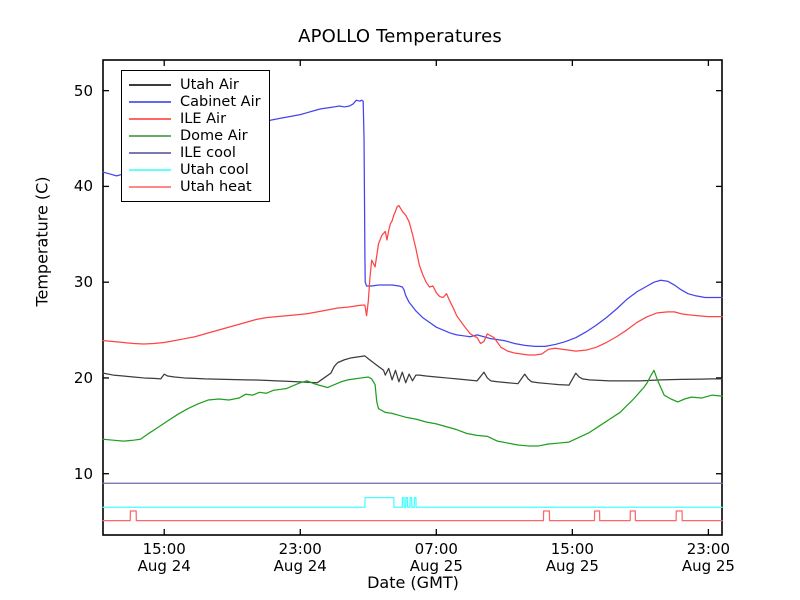 The image size is (800, 600). Describe the element at coordinates (220, 101) in the screenshot. I see `legend-label: Cabinet Air` at that location.